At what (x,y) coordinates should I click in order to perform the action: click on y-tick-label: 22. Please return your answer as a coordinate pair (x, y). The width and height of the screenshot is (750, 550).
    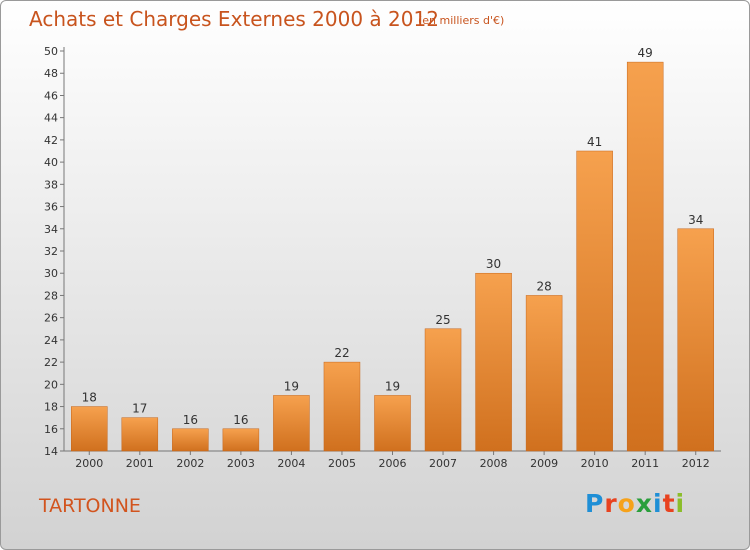
    Looking at the image, I should click on (51, 362).